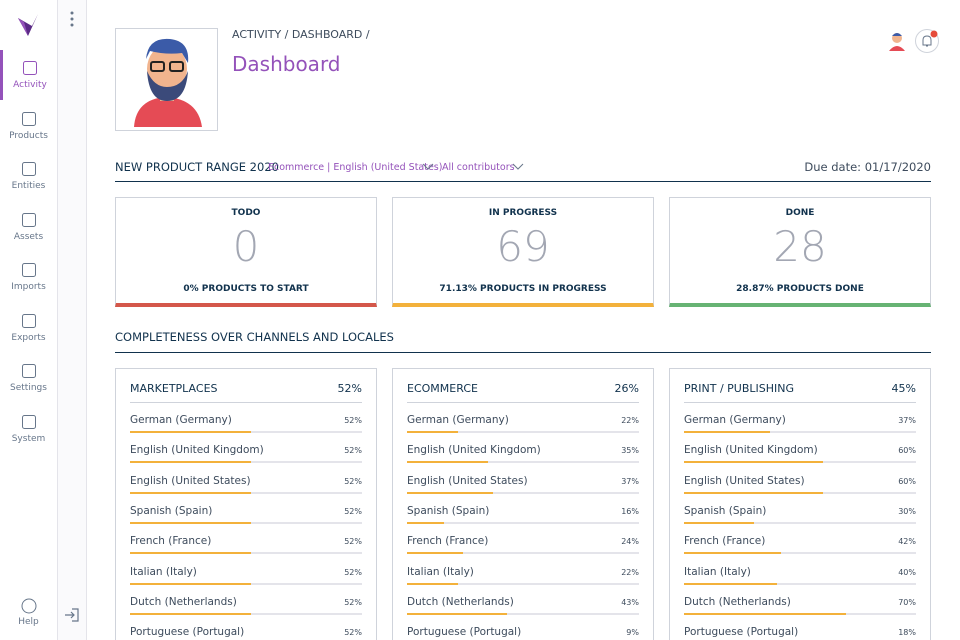  Describe the element at coordinates (927, 41) in the screenshot. I see `notifications` at that location.